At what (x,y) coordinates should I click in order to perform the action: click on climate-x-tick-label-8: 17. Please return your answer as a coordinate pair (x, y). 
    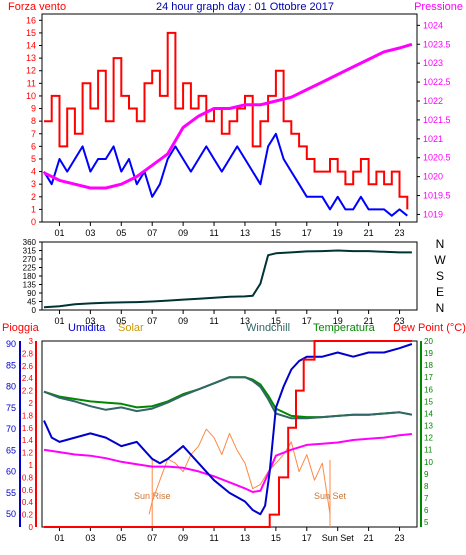
    Looking at the image, I should click on (307, 538).